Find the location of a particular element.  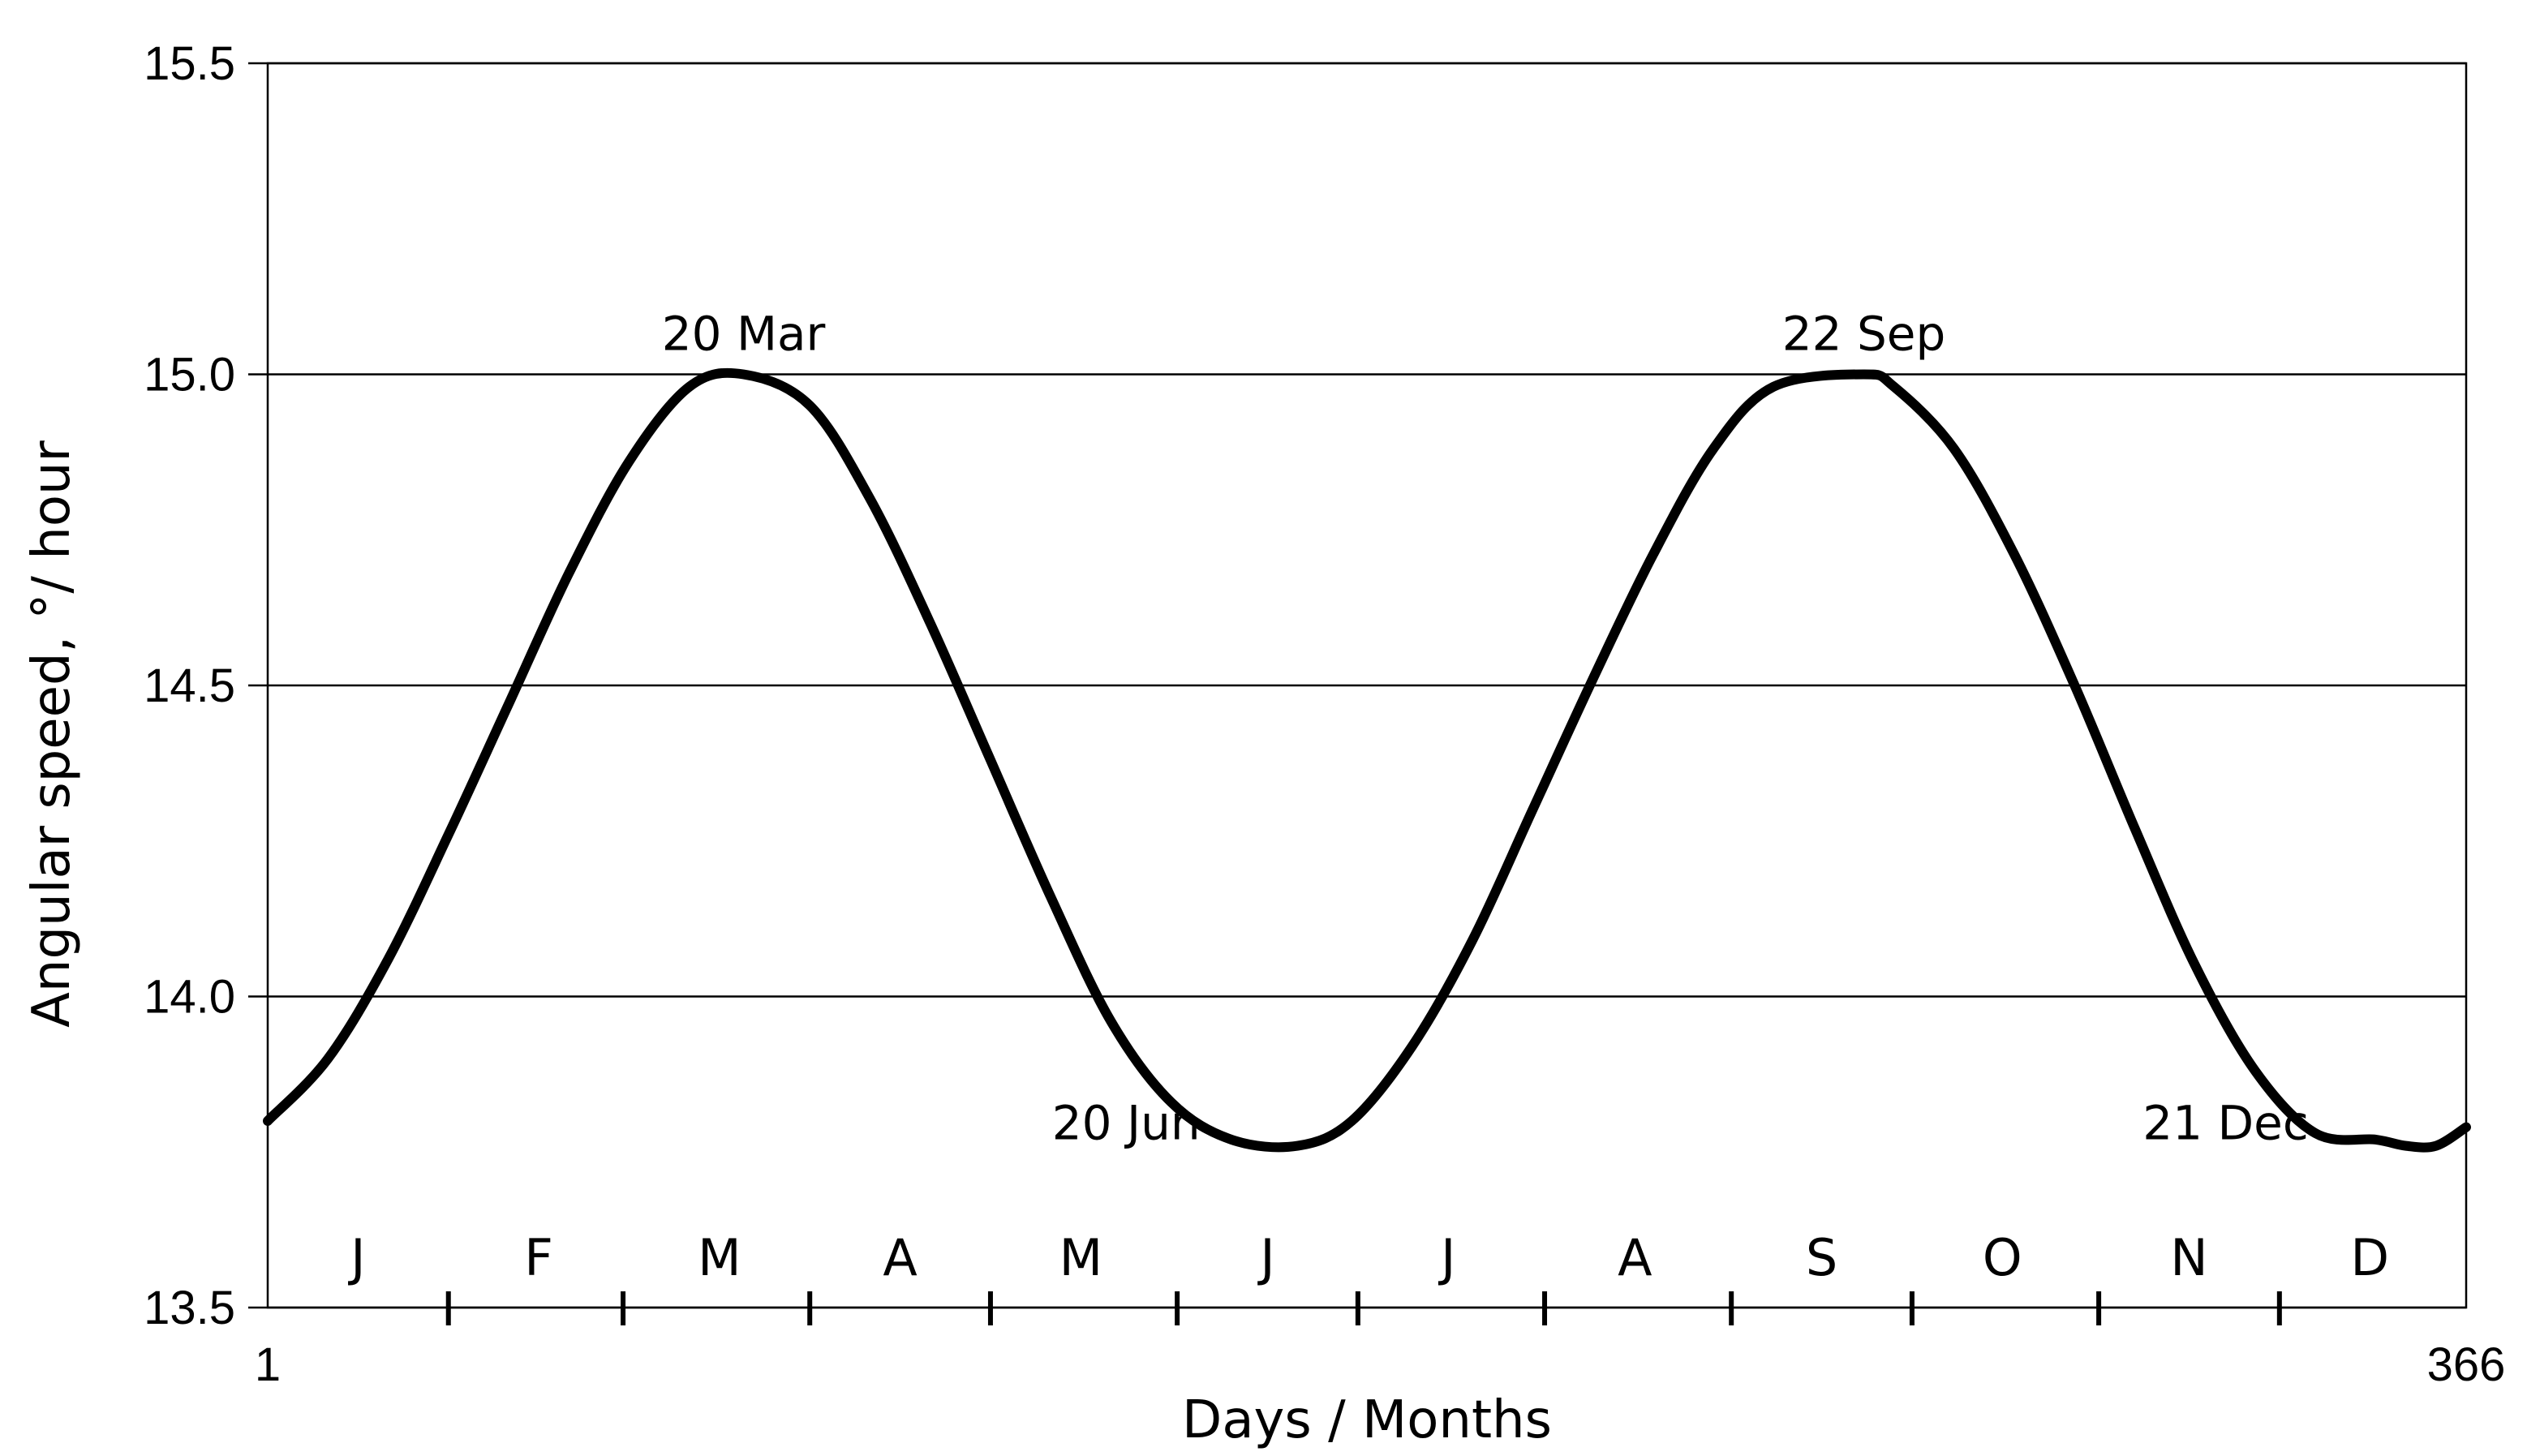

month-label: N is located at coordinates (2188, 1257).